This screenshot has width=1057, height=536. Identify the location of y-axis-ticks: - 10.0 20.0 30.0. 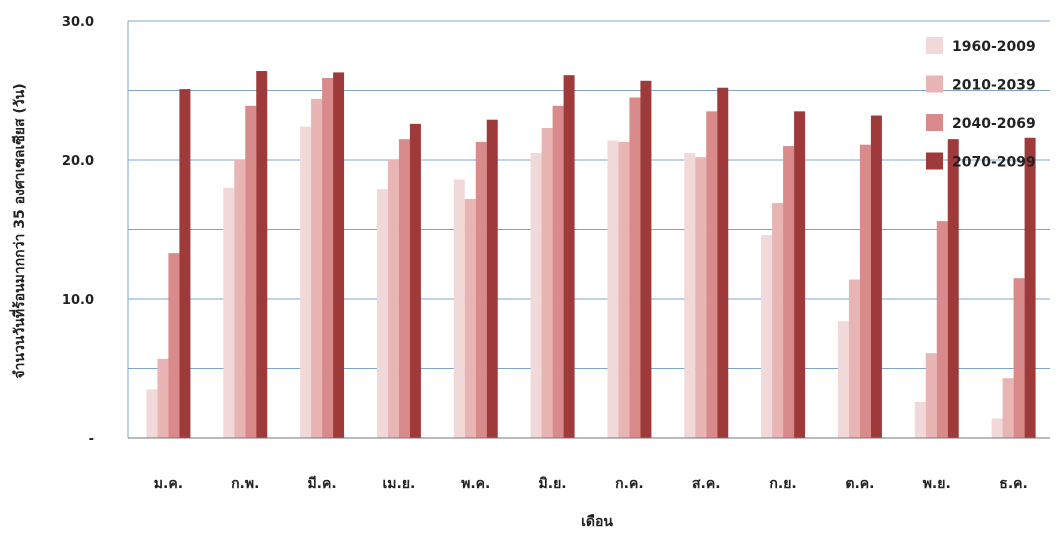
(78, 231).